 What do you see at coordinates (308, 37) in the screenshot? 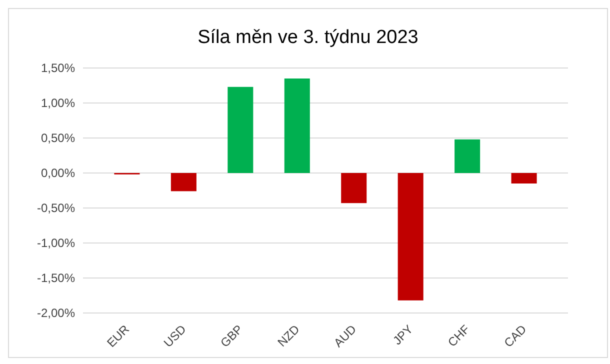
I see `chart-title: Síla měn ve 3. týdnu 2023` at bounding box center [308, 37].